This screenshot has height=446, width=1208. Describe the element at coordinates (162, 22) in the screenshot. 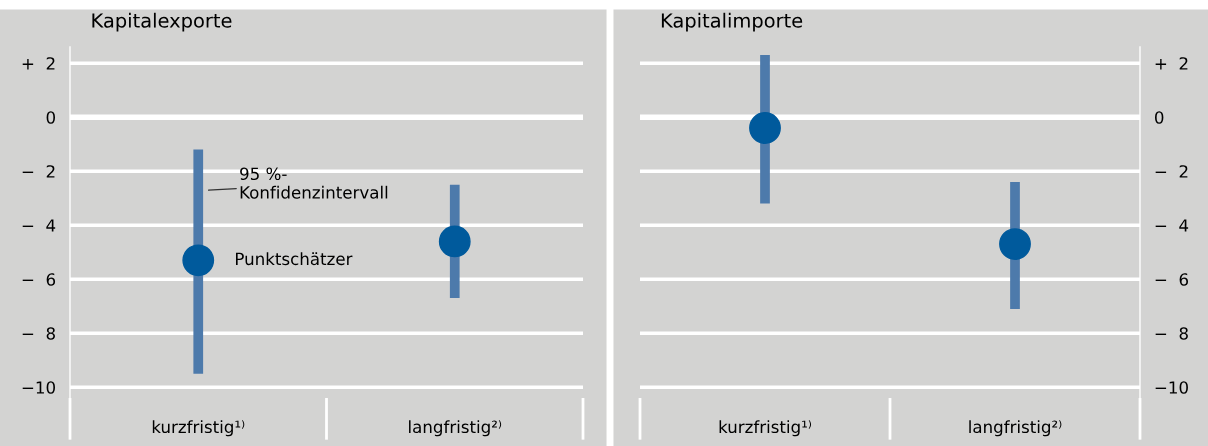

I see `chart-title: Kapitalexporte` at that location.